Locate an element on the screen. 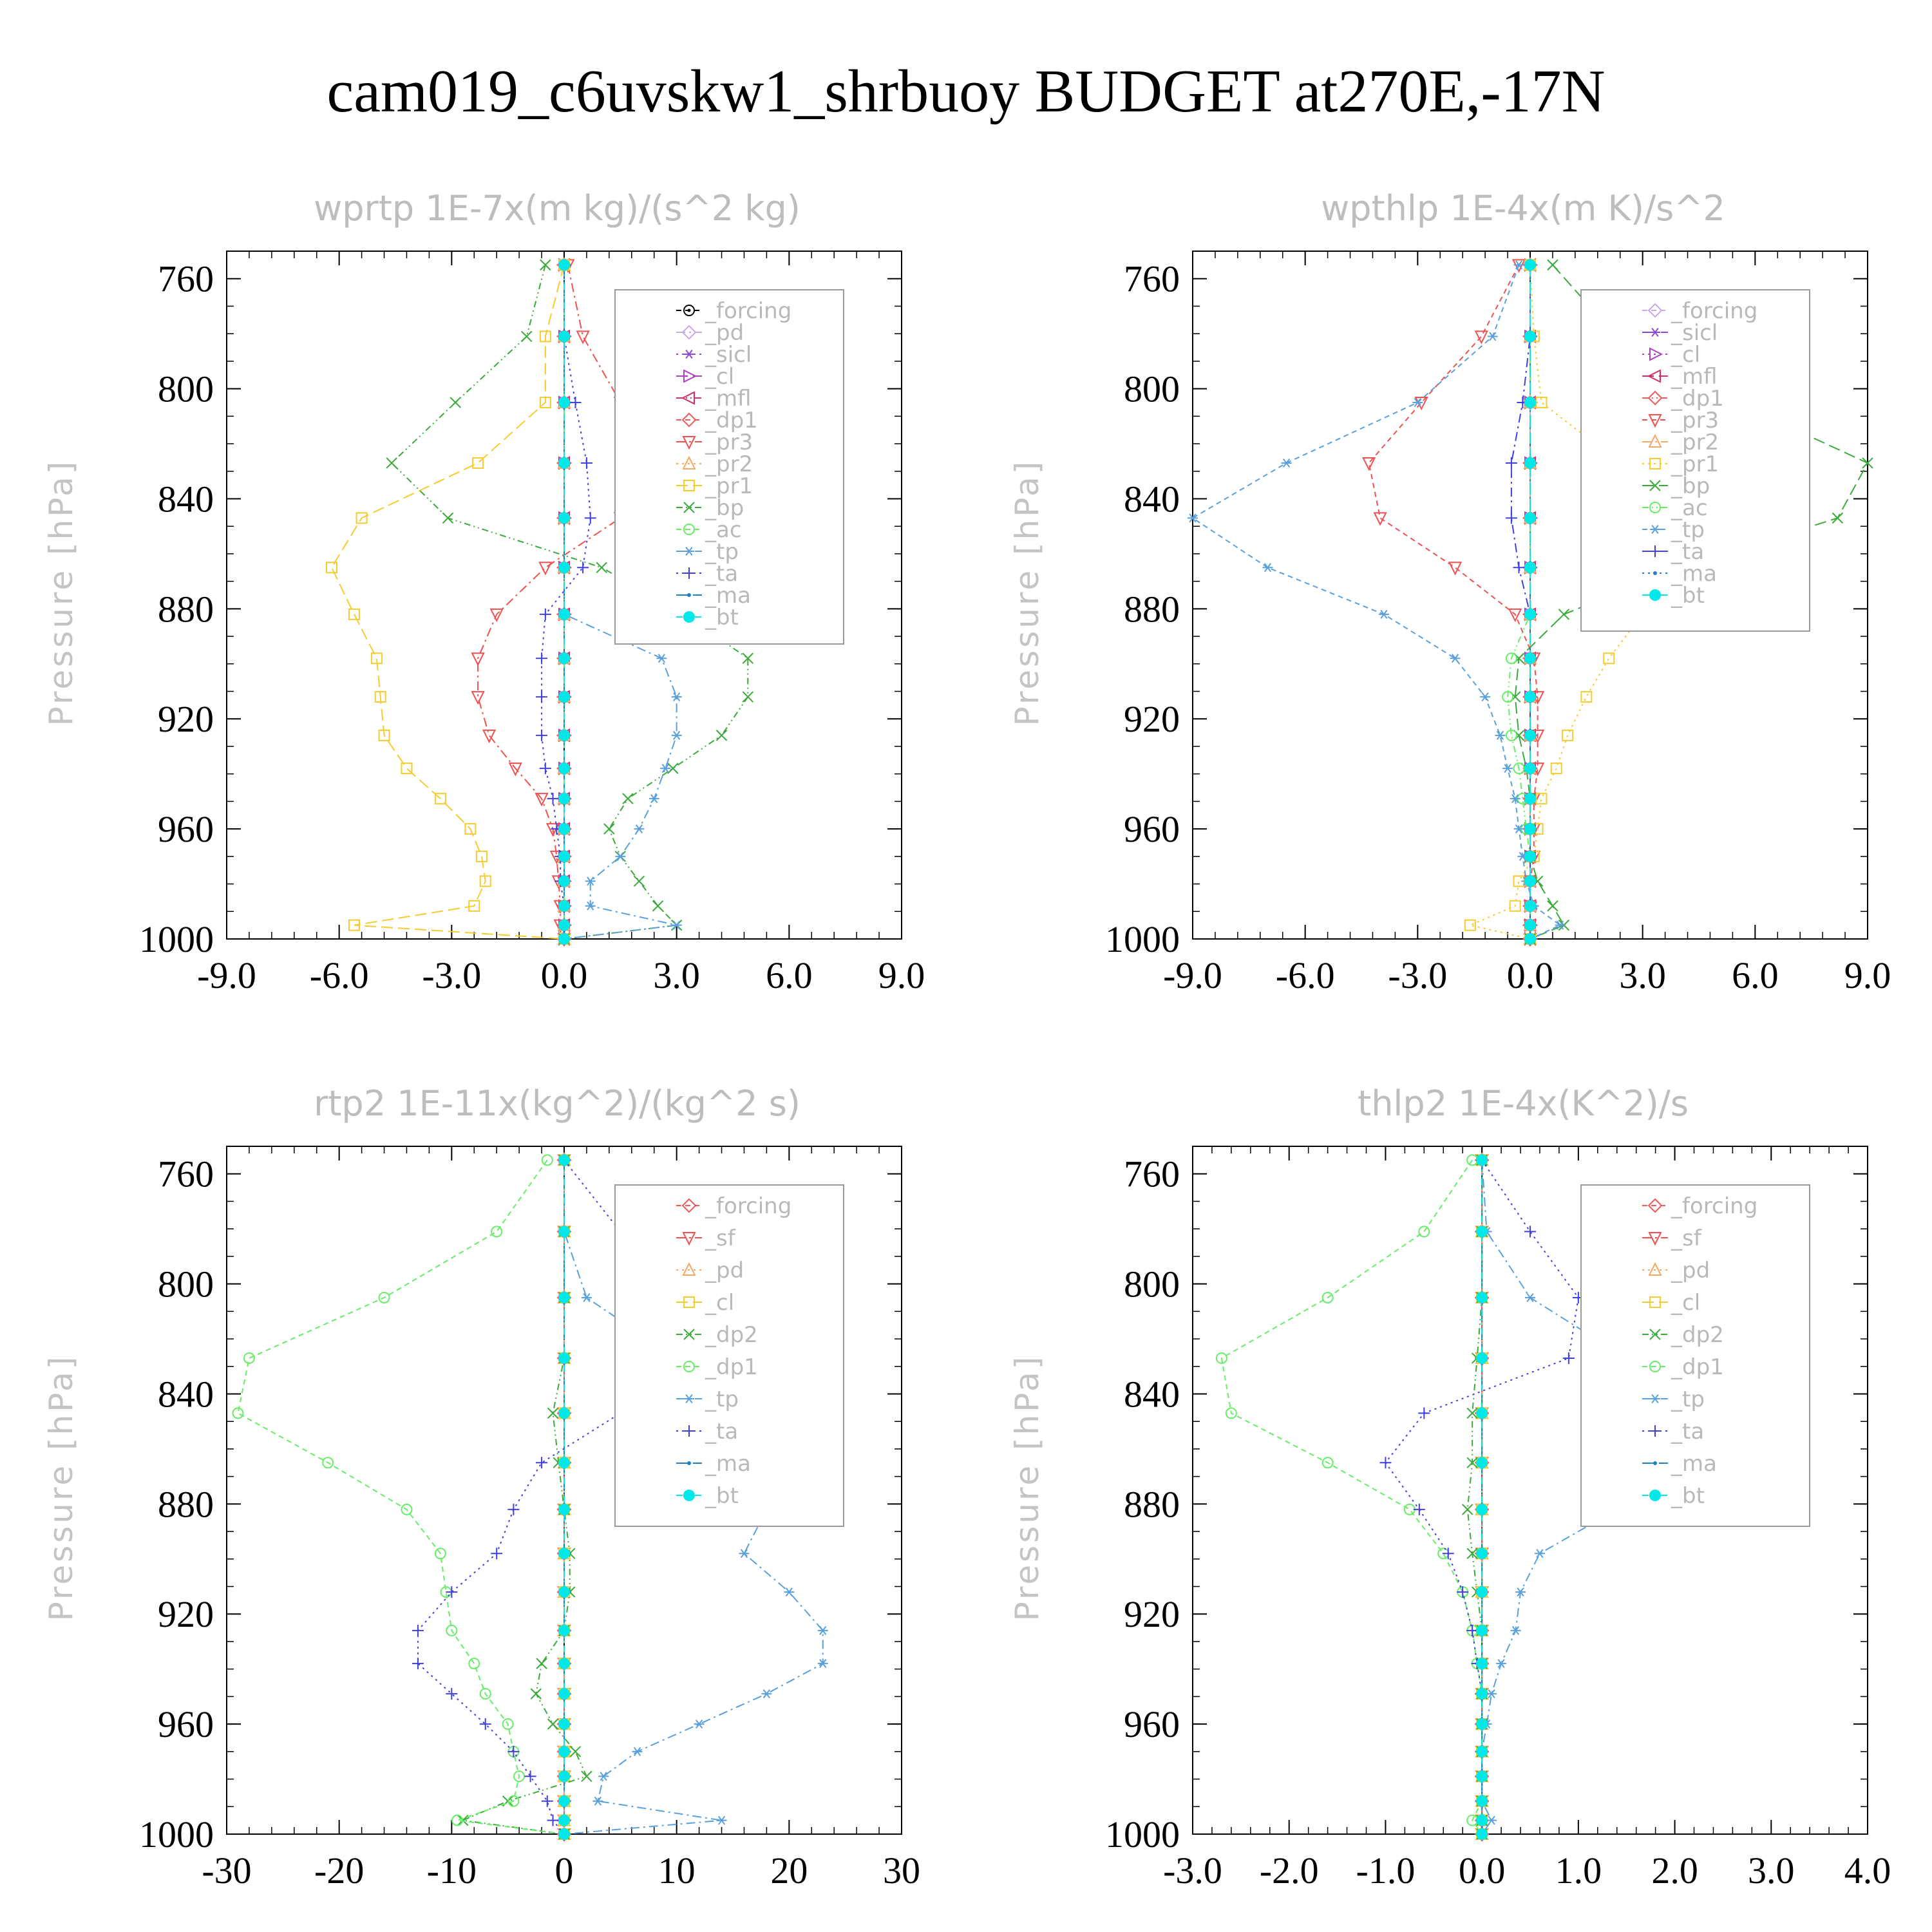 This screenshot has width=1932, height=1932. y-tick-label: 920 is located at coordinates (186, 719).